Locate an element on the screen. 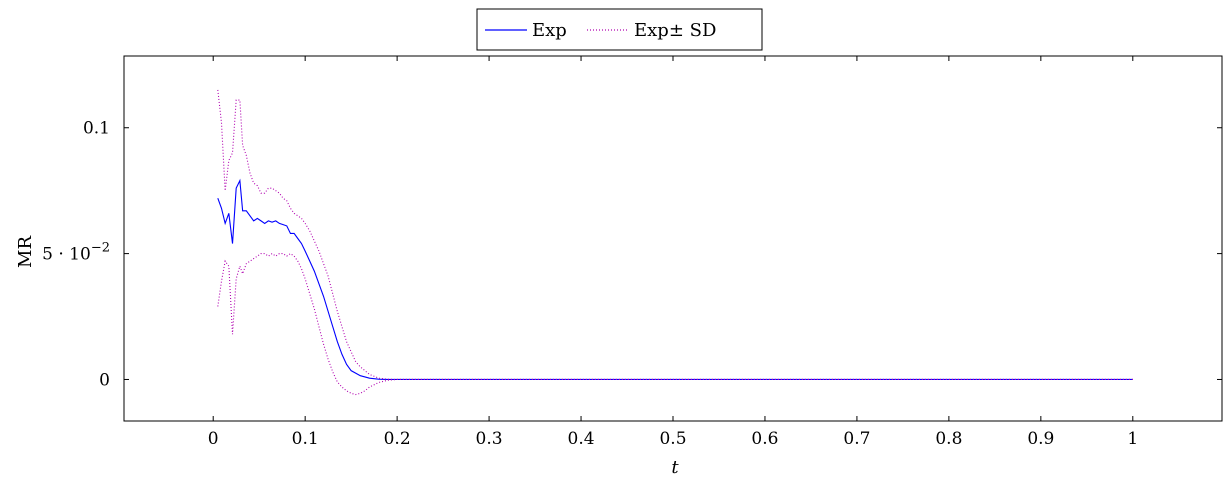 The width and height of the screenshot is (1226, 480). x-tick-label: 0.9 is located at coordinates (1040, 439).